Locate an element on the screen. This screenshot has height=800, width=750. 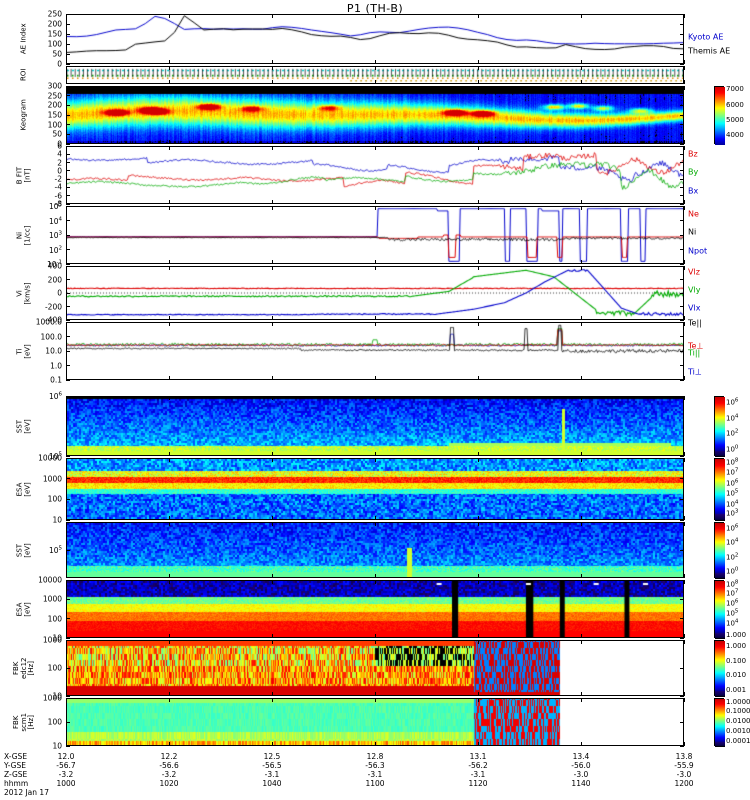
xaxis-value-x-gse-2: 12.5 is located at coordinates (272, 756).